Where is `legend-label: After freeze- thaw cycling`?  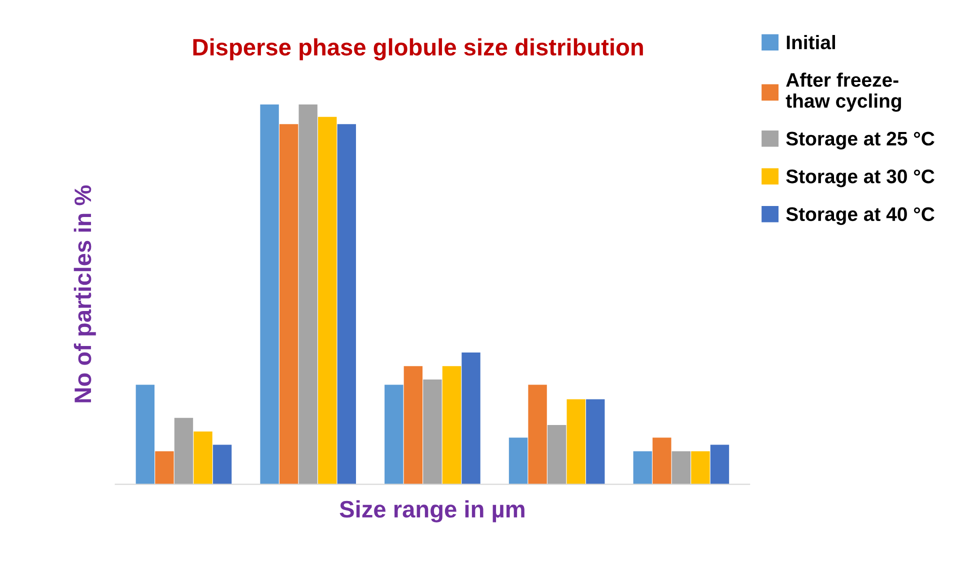 legend-label: After freeze- thaw cycling is located at coordinates (843, 92).